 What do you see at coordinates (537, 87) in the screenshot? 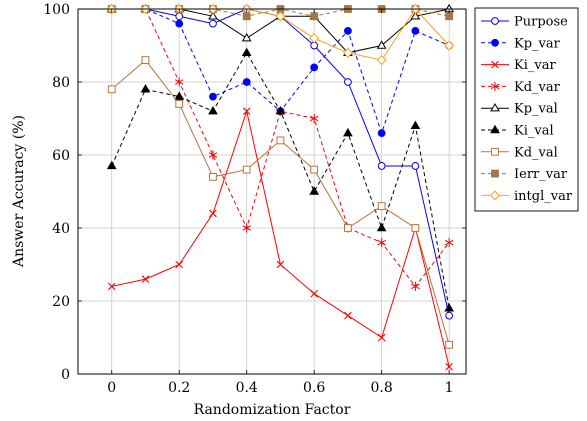
I see `legend-label: Kd_var` at bounding box center [537, 87].